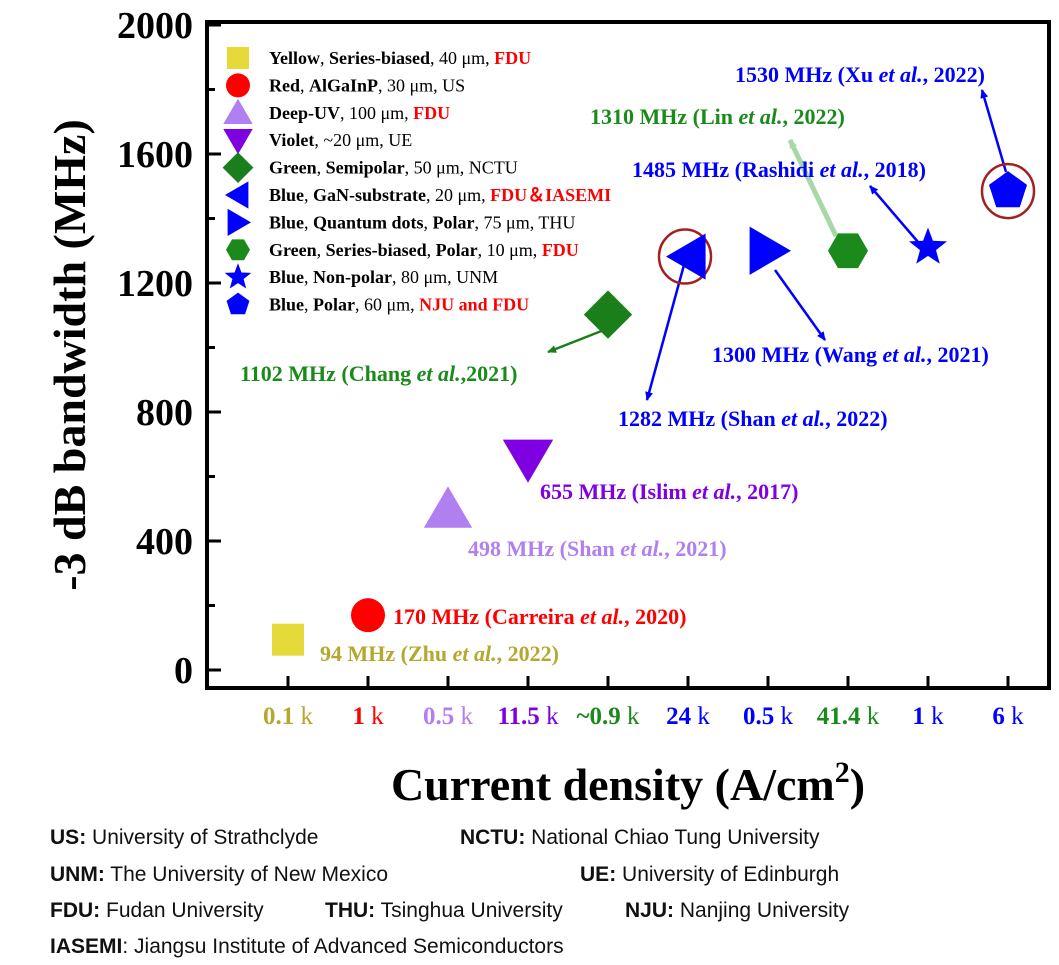 This screenshot has width=1059, height=965. What do you see at coordinates (440, 195) in the screenshot?
I see `legend-entry: Blue, GaN-substrate, 20 μm, FDU＆IASEMI` at bounding box center [440, 195].